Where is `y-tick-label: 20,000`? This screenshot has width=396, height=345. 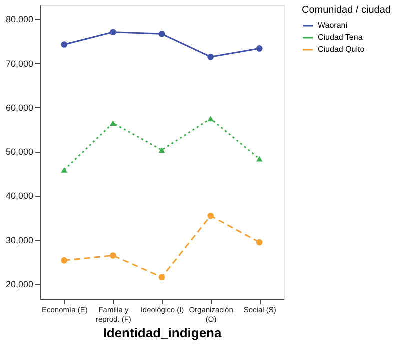
y-tick-label: 20,000 is located at coordinates (20, 284).